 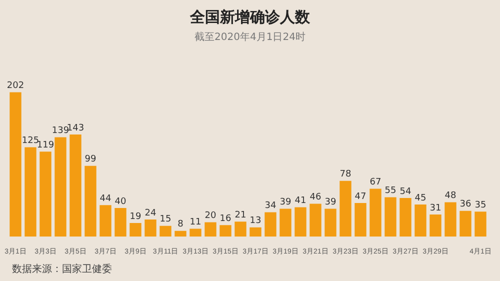 I want to click on data-label: 31, so click(x=436, y=208).